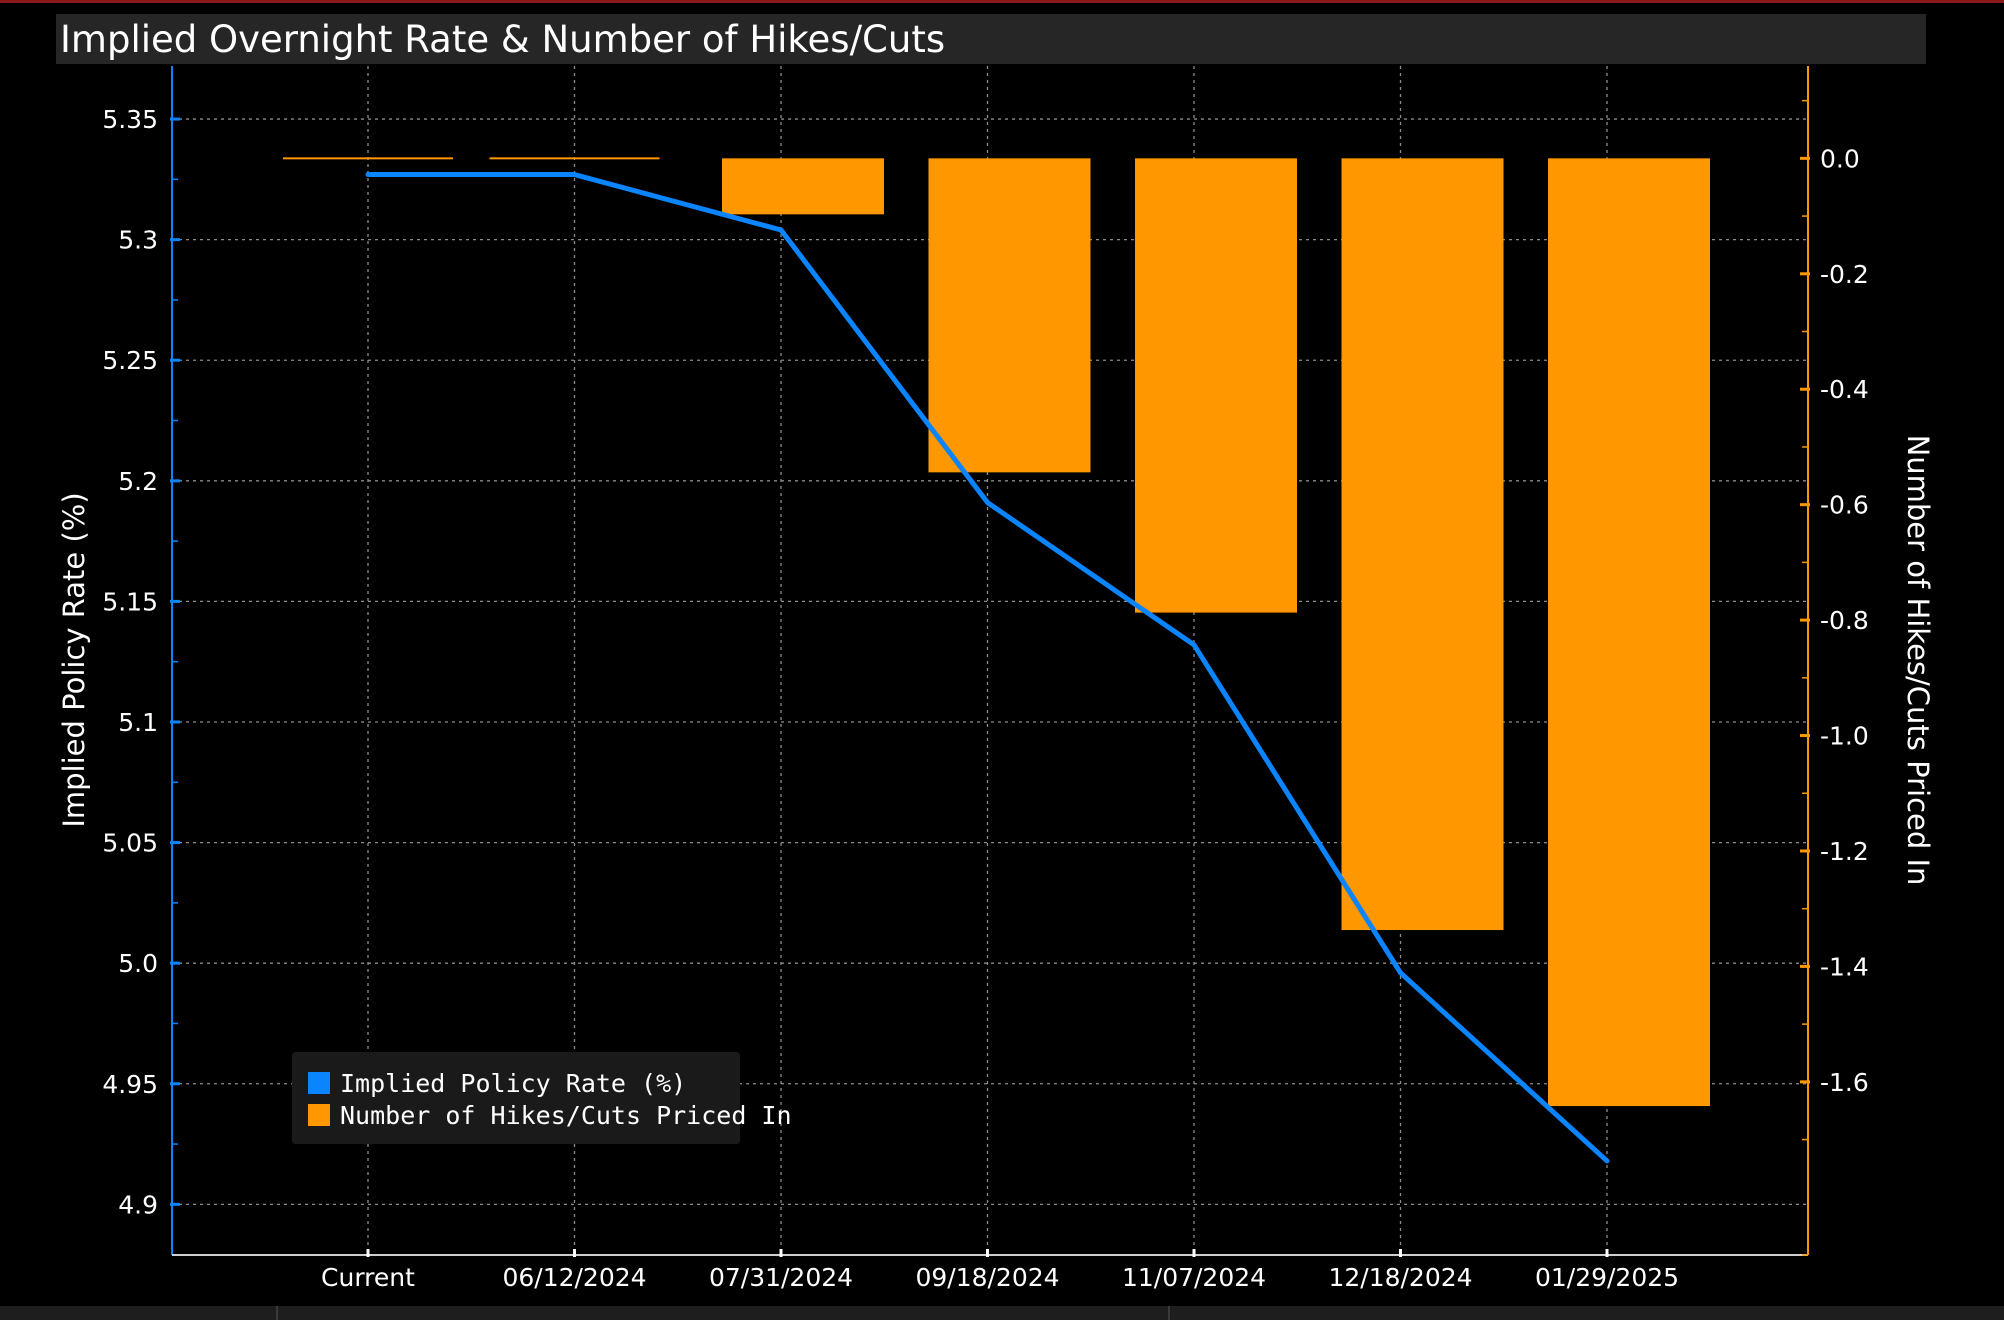 The width and height of the screenshot is (2004, 1320). I want to click on right-tick-label: -1.2, so click(1844, 851).